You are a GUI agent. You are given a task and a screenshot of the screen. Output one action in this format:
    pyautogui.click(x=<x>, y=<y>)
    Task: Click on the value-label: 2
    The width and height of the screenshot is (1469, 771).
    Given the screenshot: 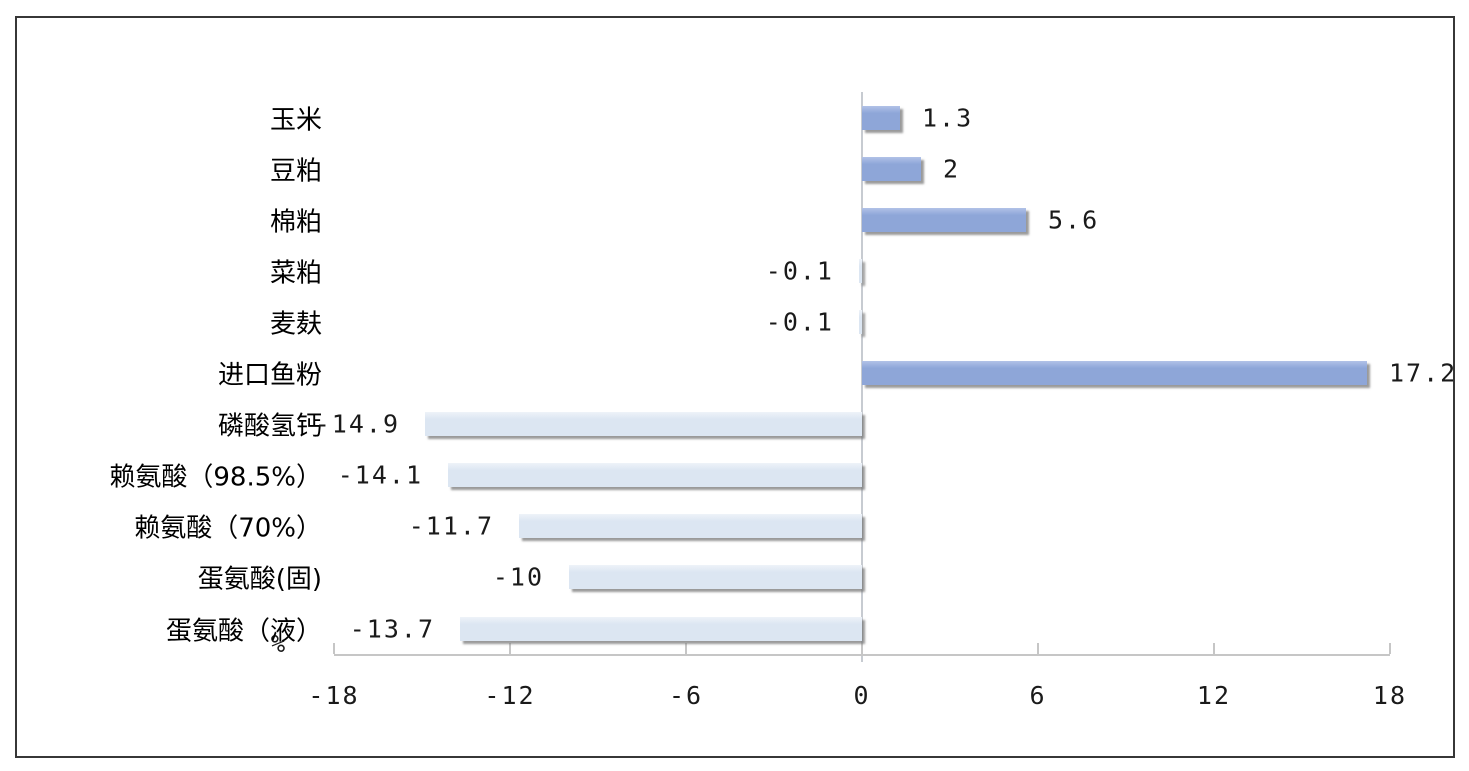 What is the action you would take?
    pyautogui.click(x=952, y=169)
    